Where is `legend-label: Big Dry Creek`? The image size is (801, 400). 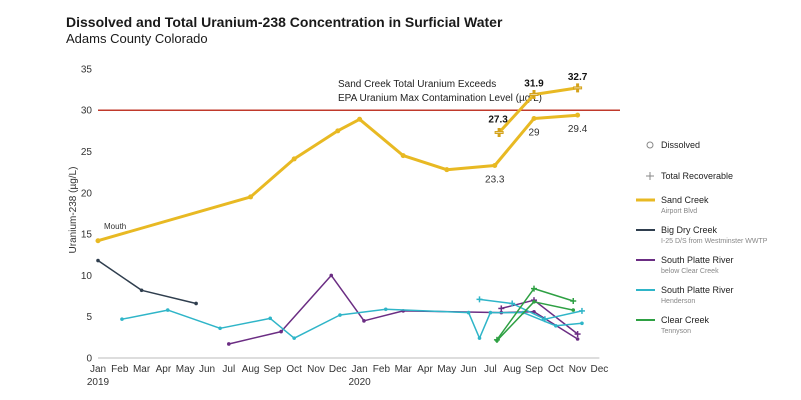 legend-label: Big Dry Creek is located at coordinates (689, 230).